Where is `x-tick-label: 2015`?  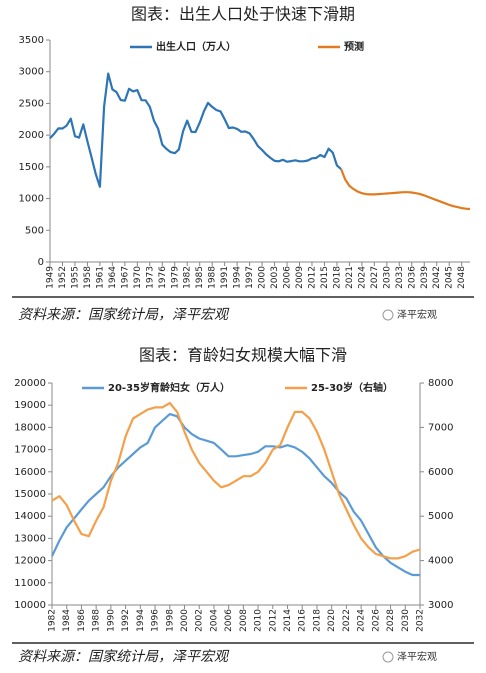 x-tick-label: 2015 is located at coordinates (325, 277).